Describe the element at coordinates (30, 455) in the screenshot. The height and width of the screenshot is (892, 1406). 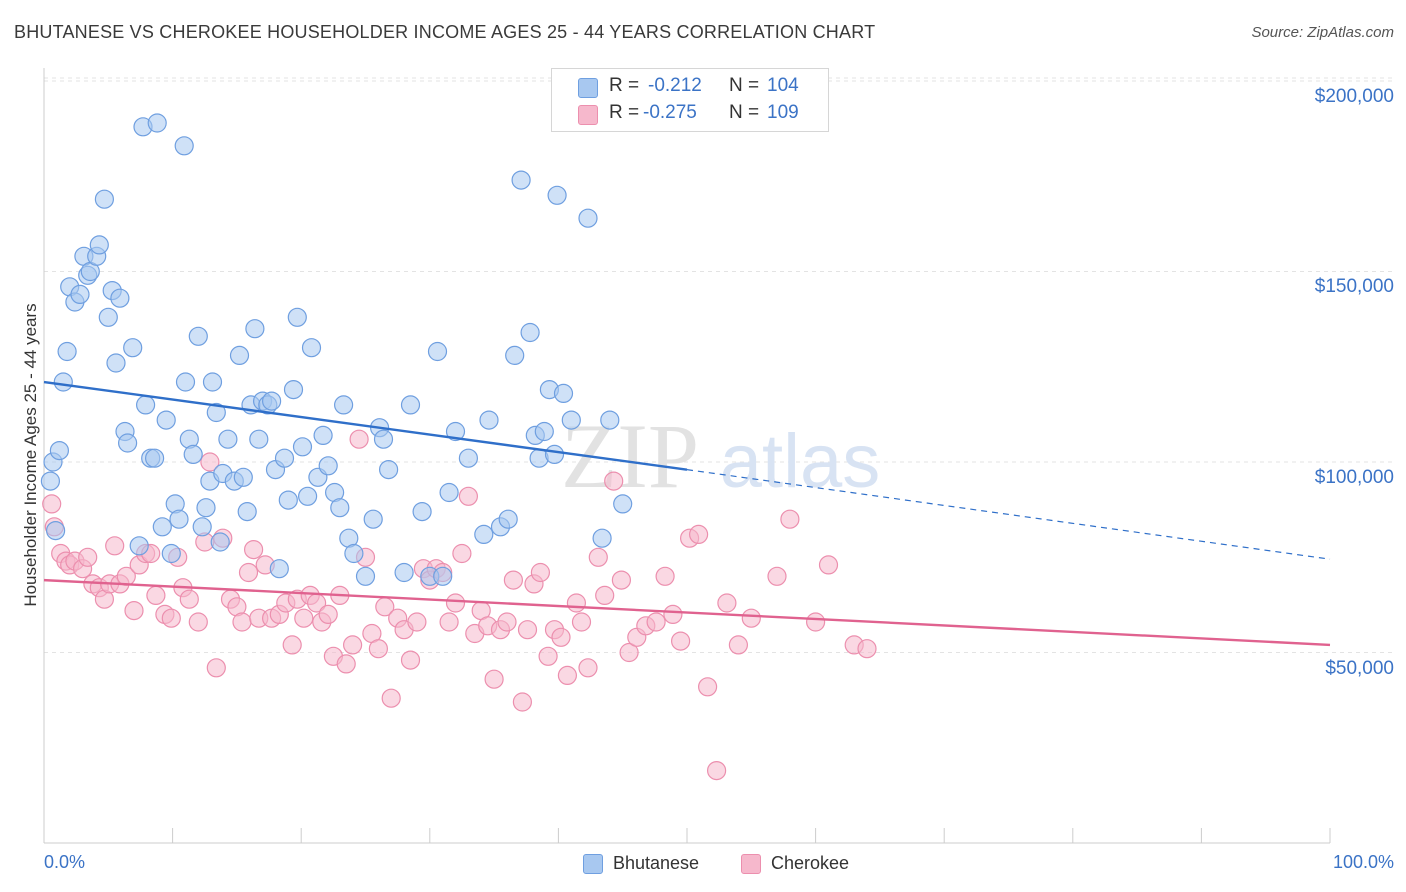
I see `y-axis-label: Householder Income Ages 25 - 44 years` at that location.